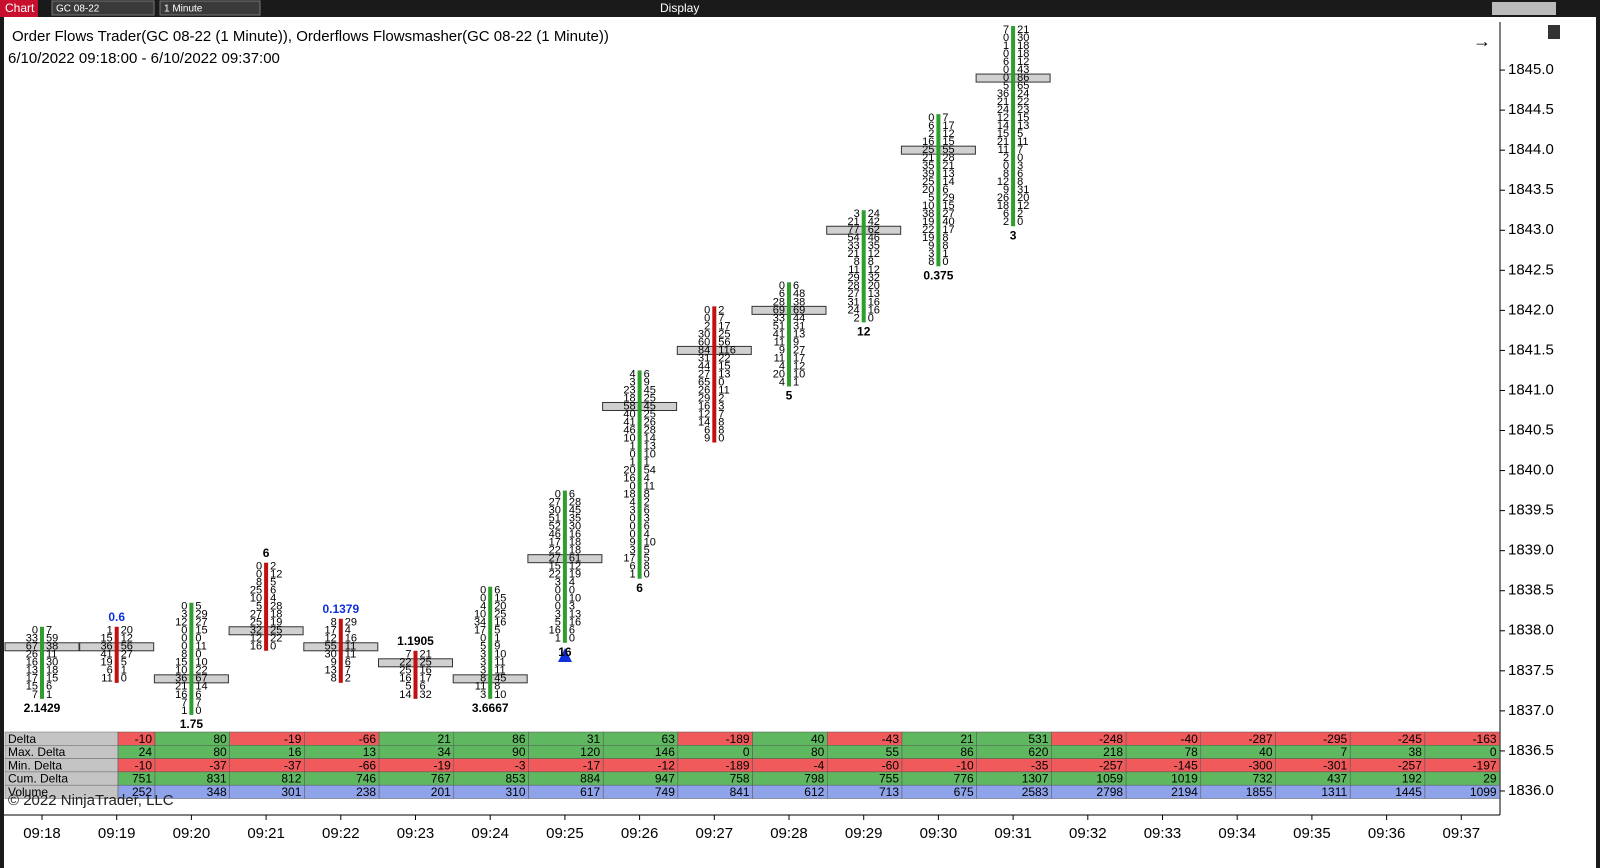  Describe the element at coordinates (704, 382) in the screenshot. I see `bid-volume: 65` at that location.